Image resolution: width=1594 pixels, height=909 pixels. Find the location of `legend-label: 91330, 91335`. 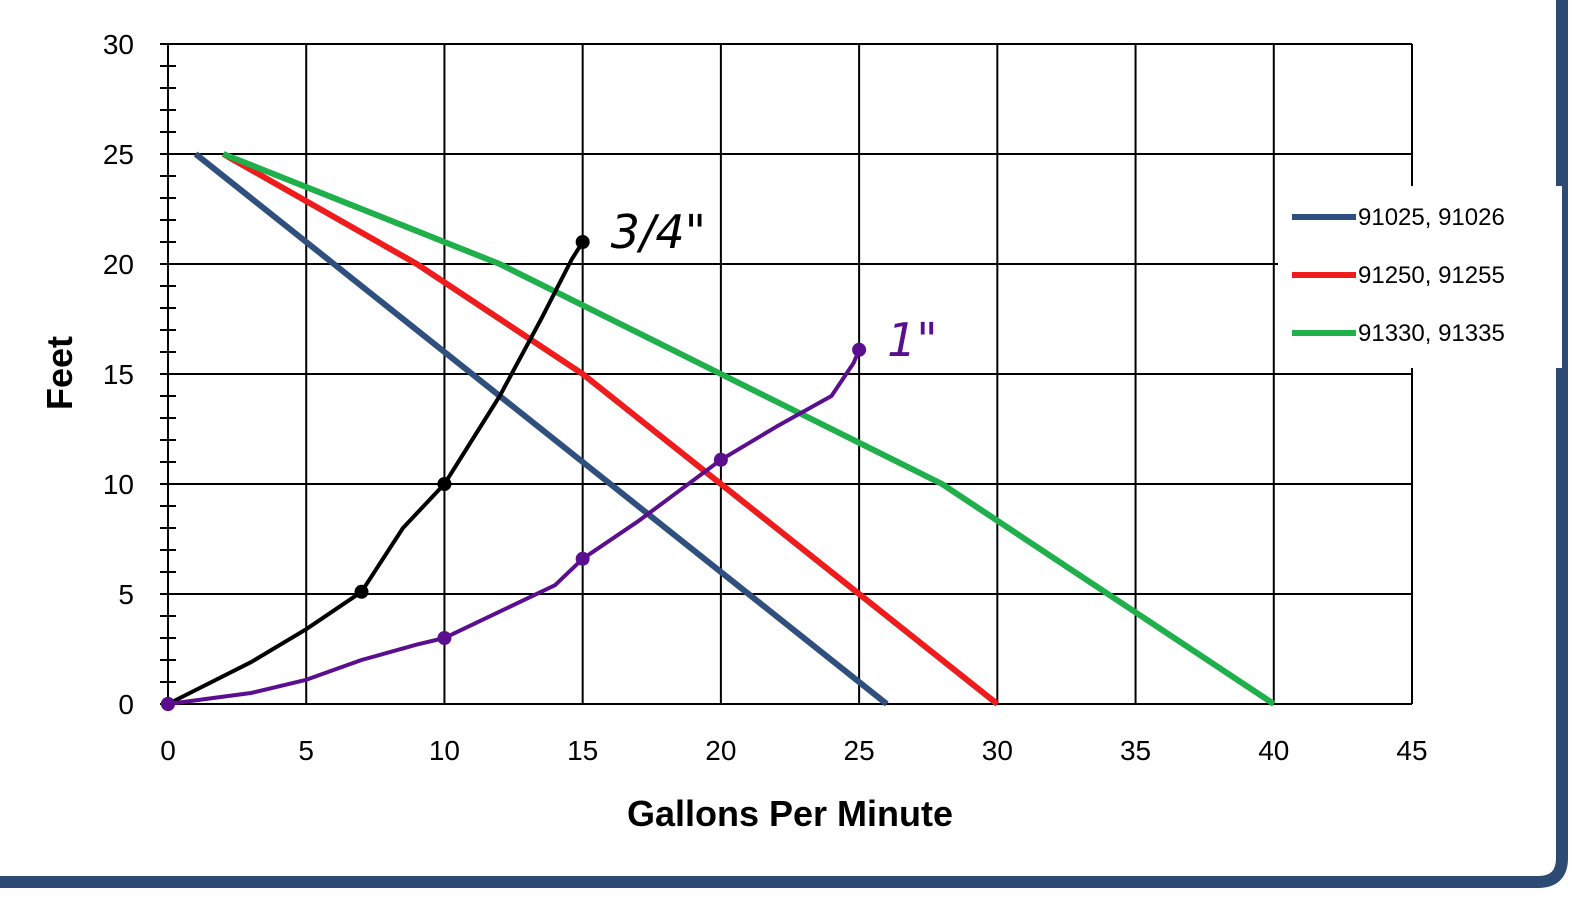

legend-label: 91330, 91335 is located at coordinates (1431, 333).